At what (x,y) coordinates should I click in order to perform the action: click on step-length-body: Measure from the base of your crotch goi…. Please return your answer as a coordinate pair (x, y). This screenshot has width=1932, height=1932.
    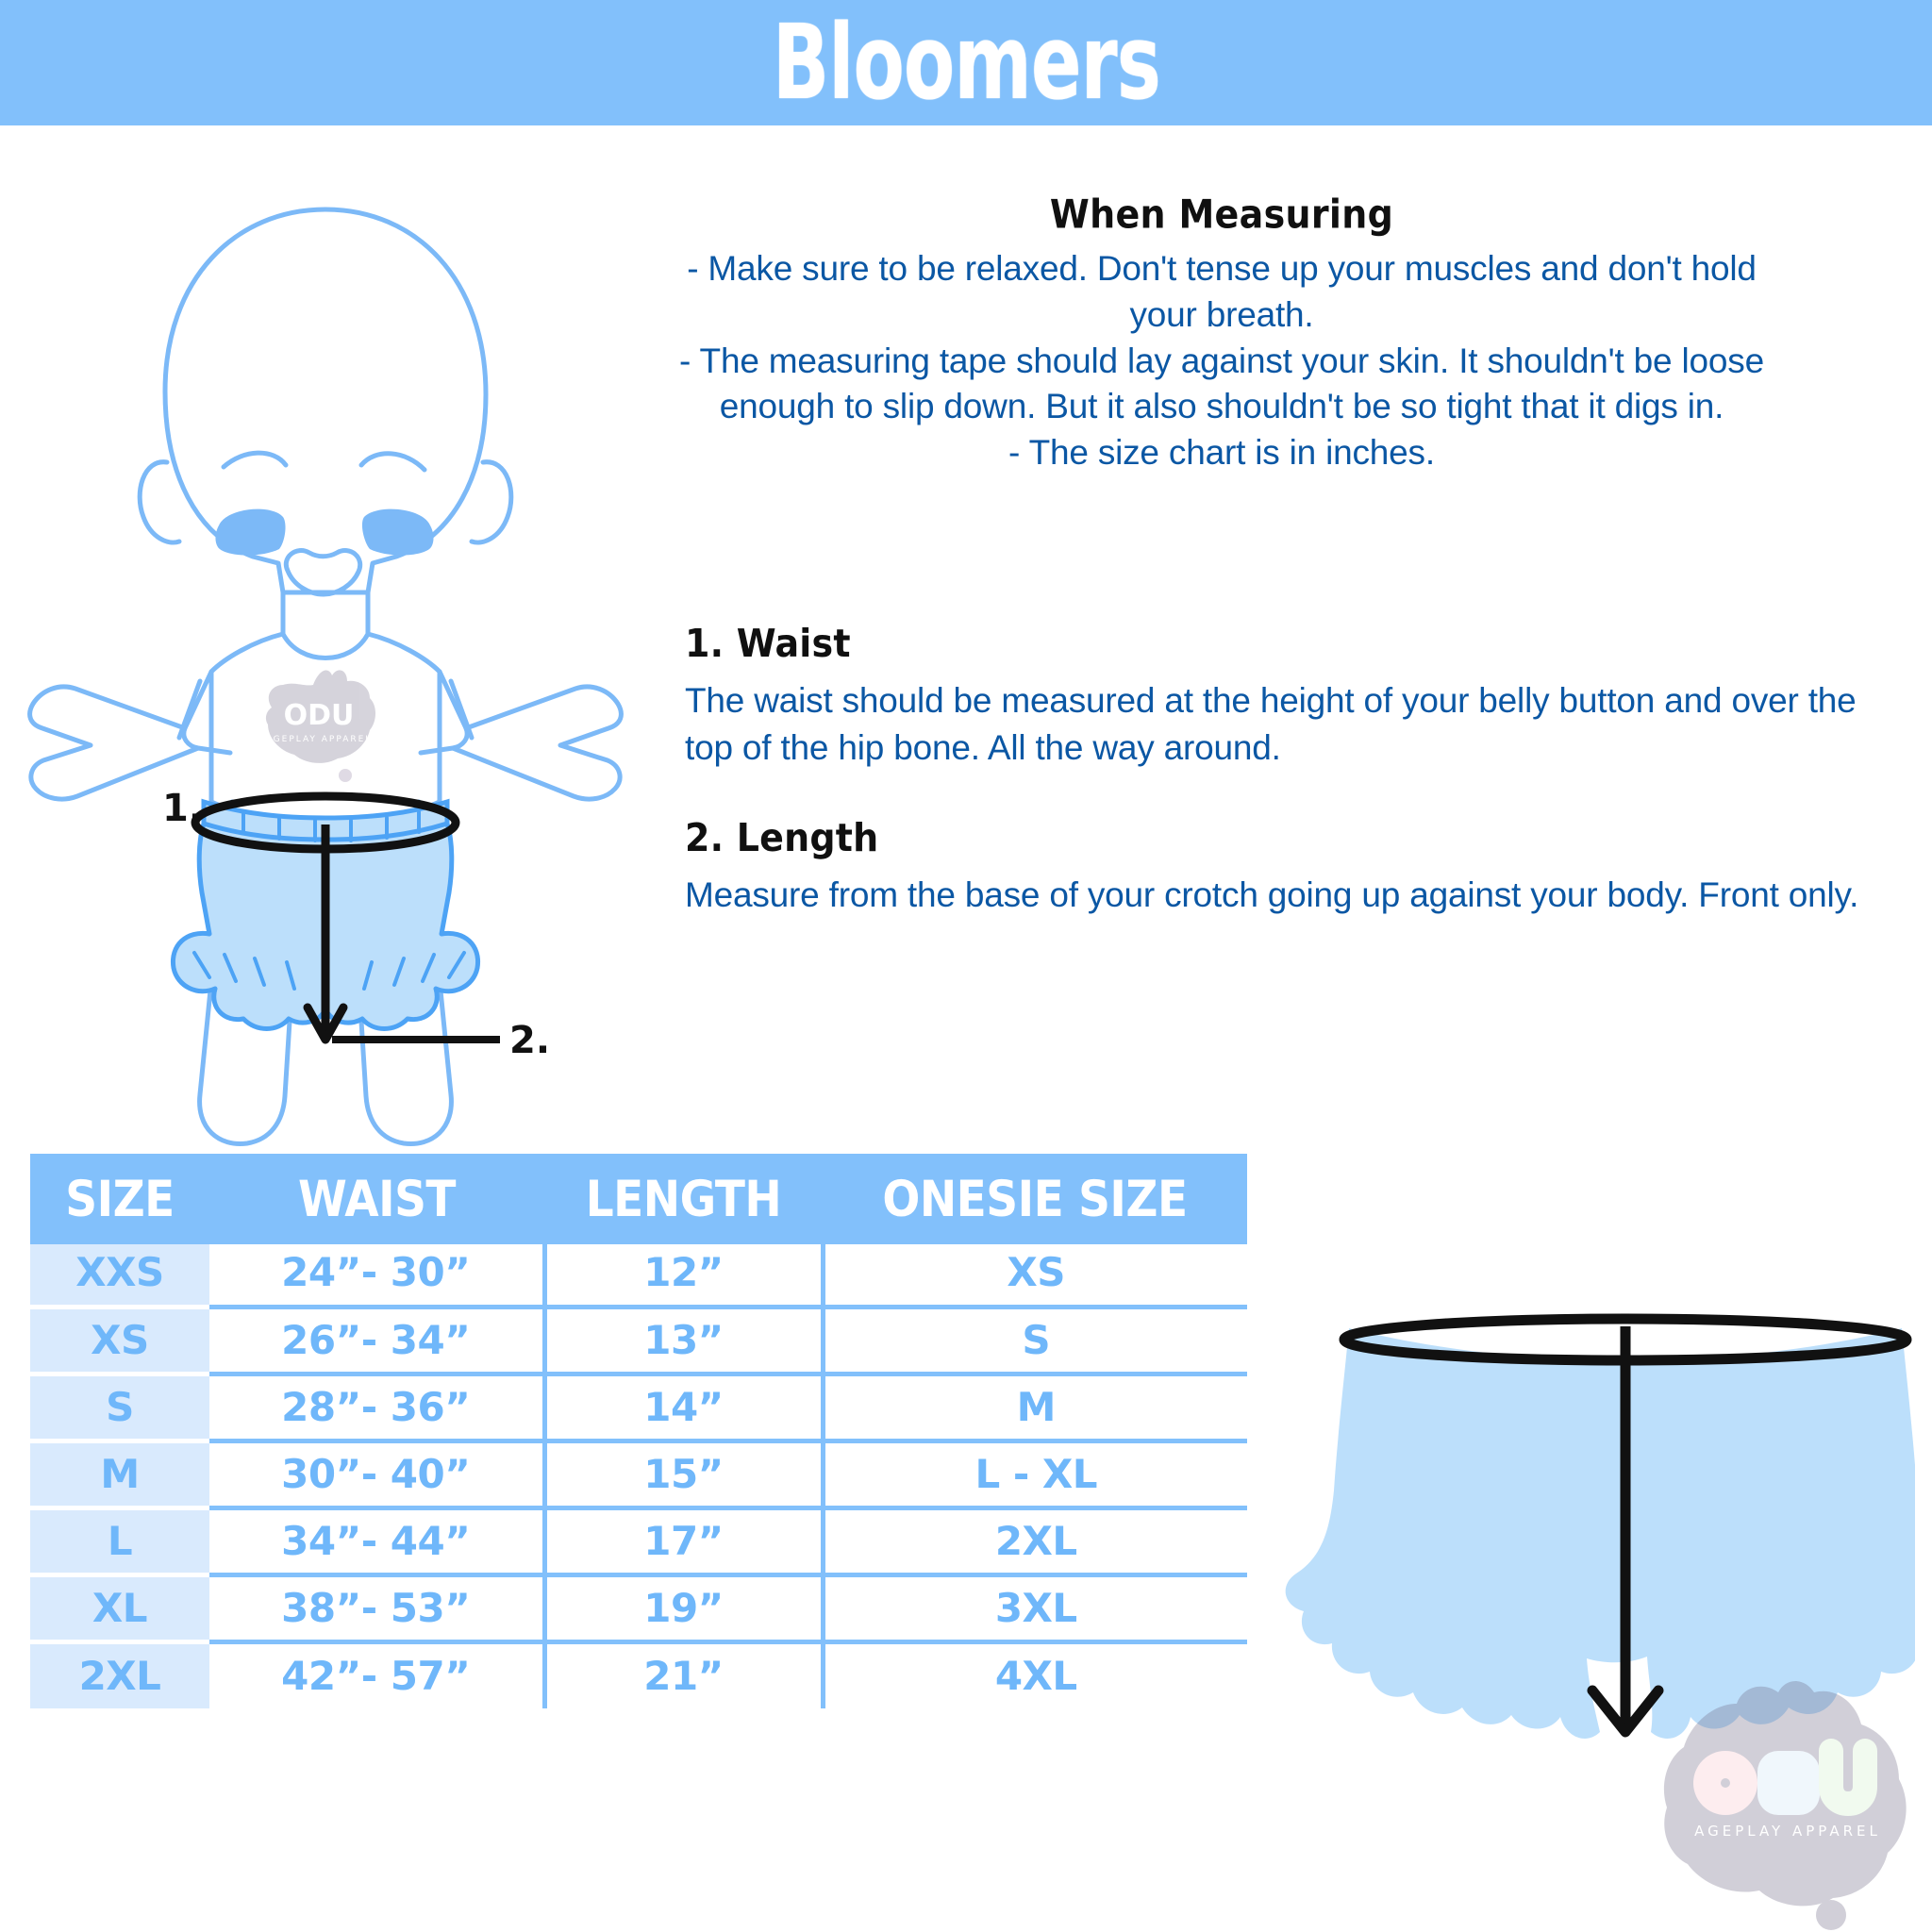
    Looking at the image, I should click on (1272, 894).